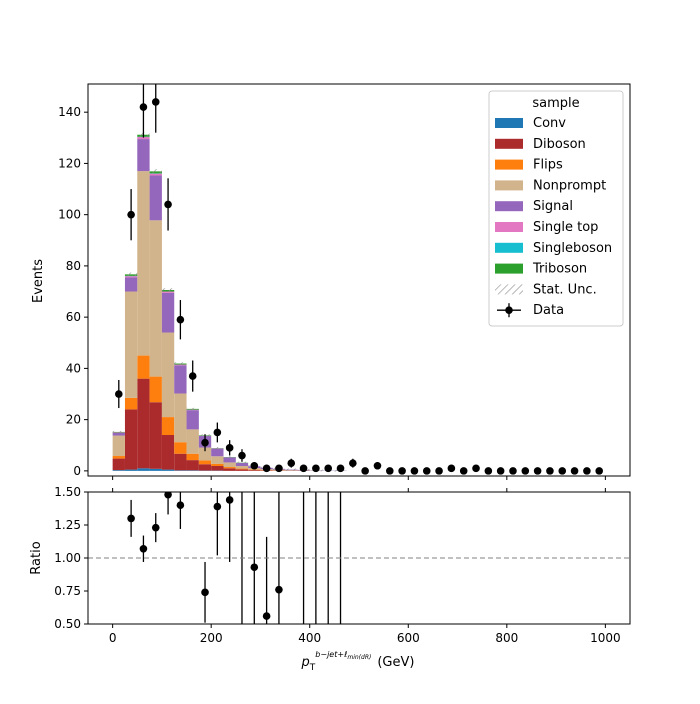 Image resolution: width=700 pixels, height=704 pixels. I want to click on legend-data-marker, so click(509, 310).